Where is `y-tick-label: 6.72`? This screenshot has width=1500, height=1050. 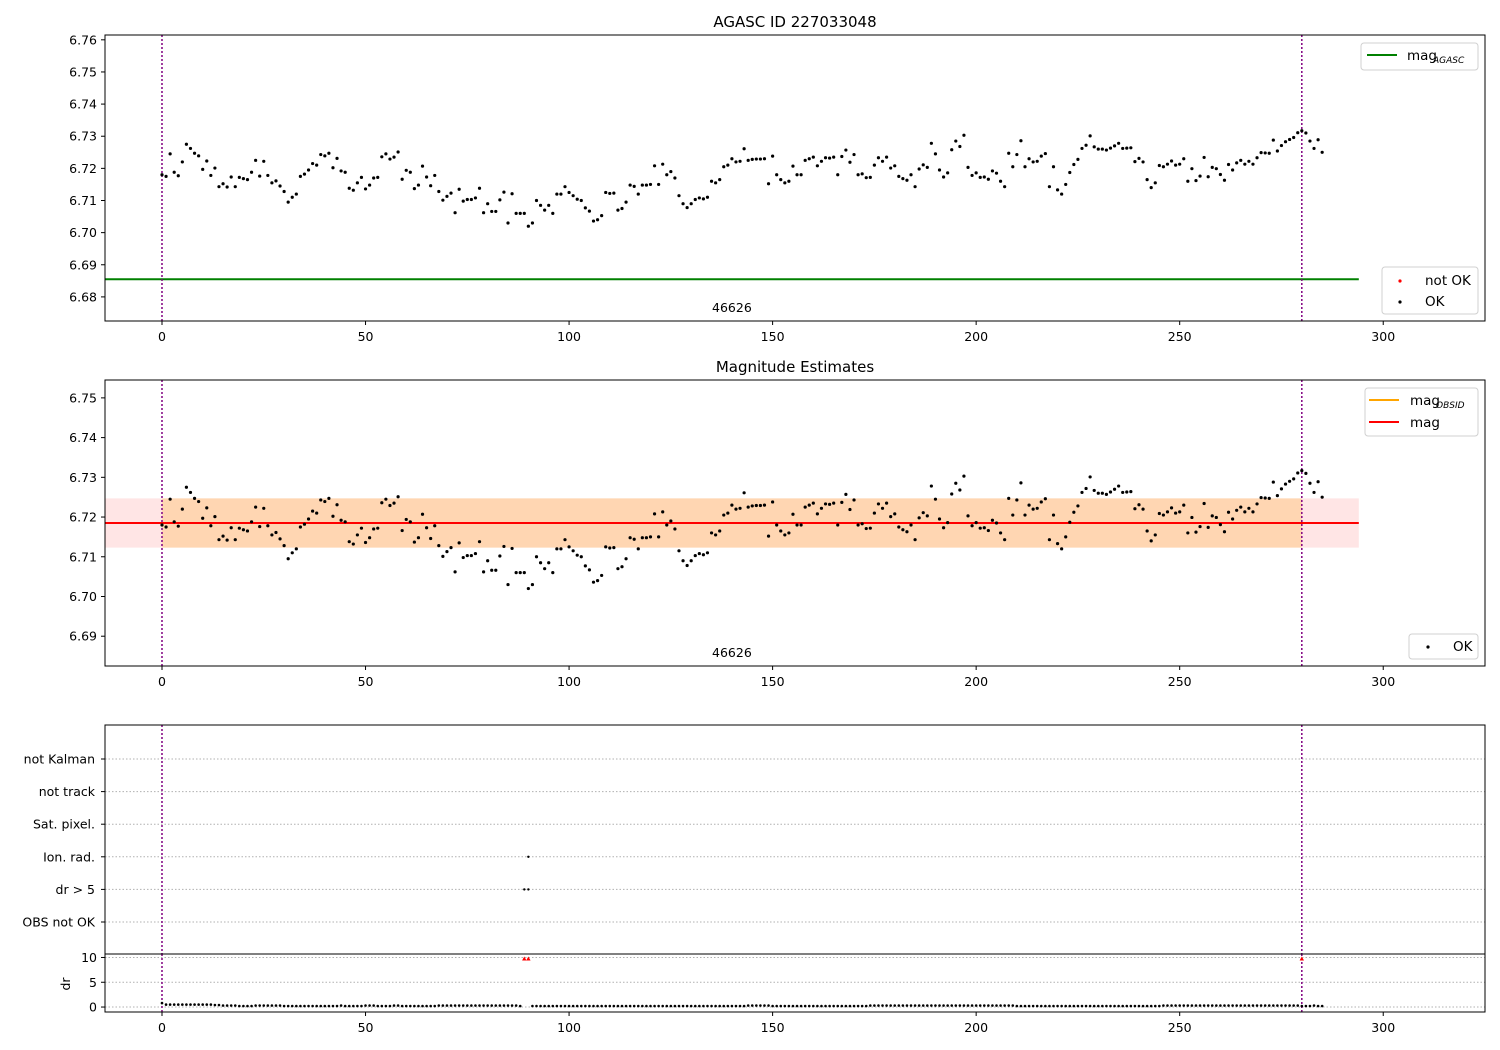
y-tick-label: 6.72 is located at coordinates (83, 517).